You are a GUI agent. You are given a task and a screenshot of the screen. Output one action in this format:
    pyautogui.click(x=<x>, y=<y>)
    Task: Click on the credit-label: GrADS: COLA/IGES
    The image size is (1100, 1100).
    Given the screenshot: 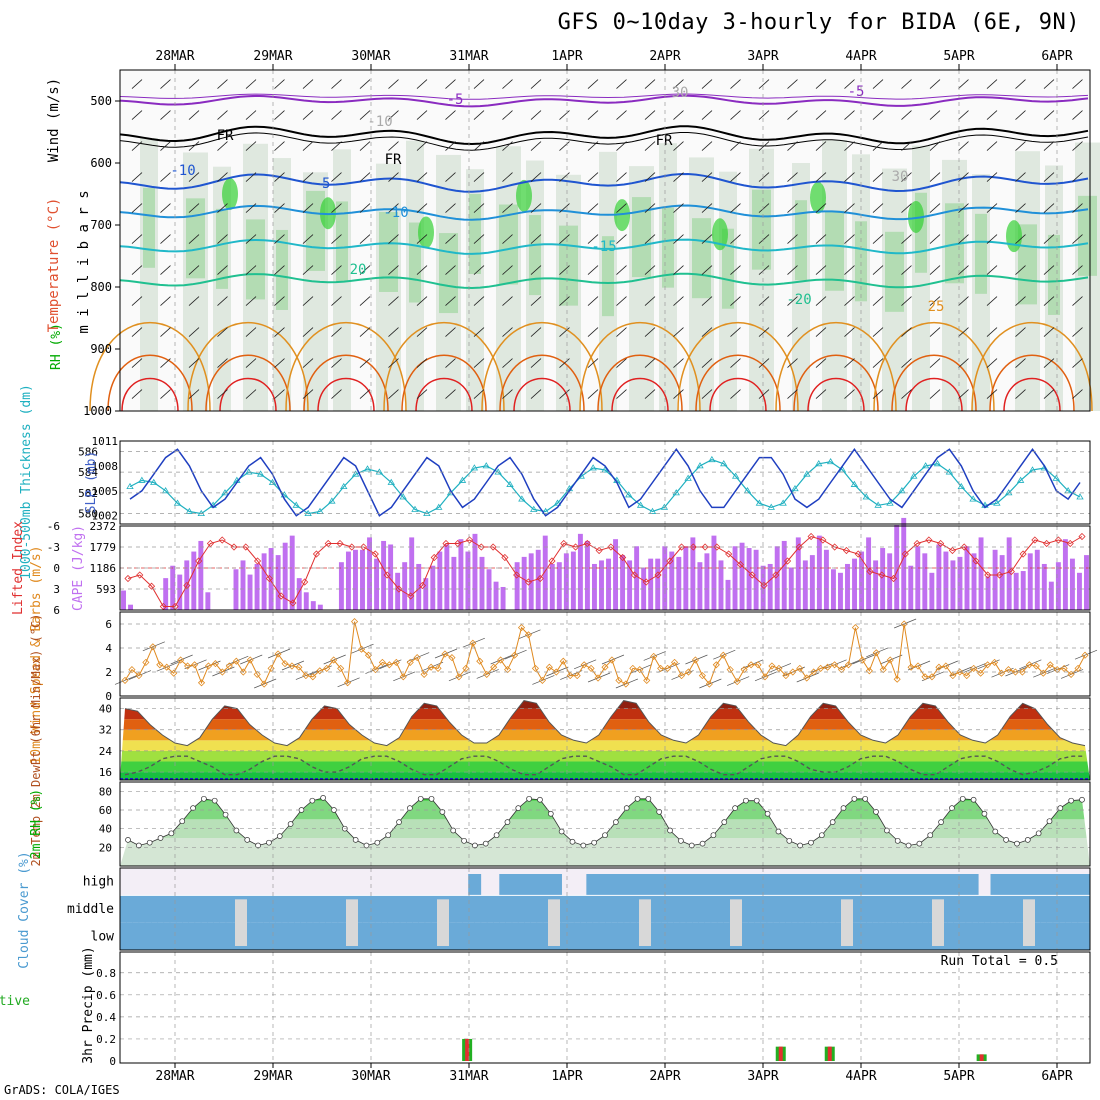 What is the action you would take?
    pyautogui.click(x=62, y=1090)
    